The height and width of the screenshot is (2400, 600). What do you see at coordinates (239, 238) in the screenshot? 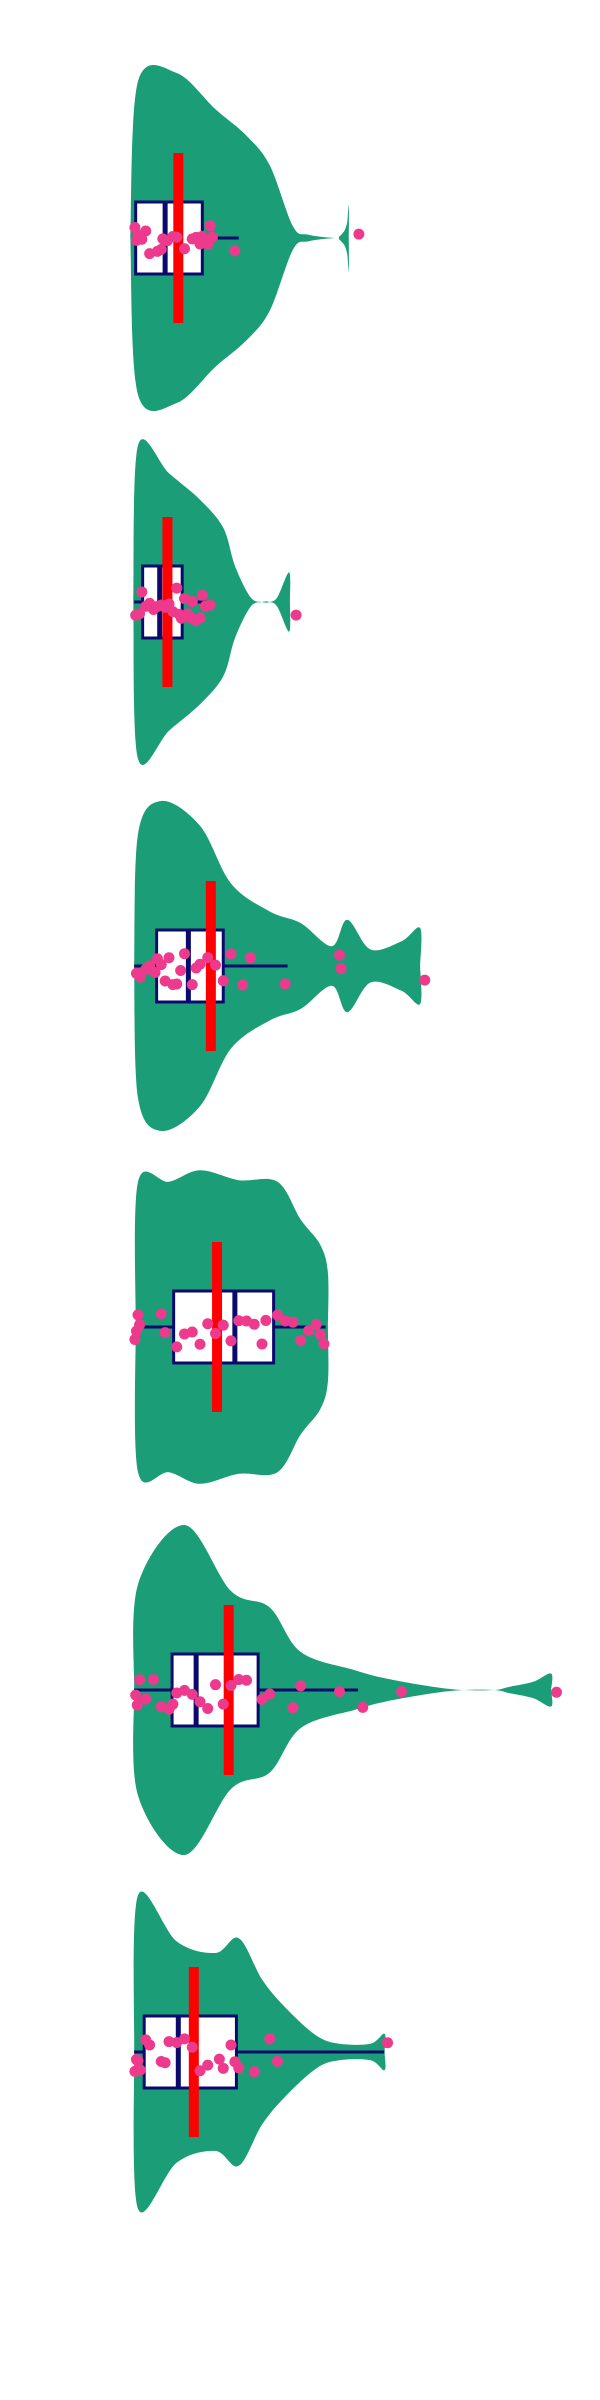
I see `violin-body` at bounding box center [239, 238].